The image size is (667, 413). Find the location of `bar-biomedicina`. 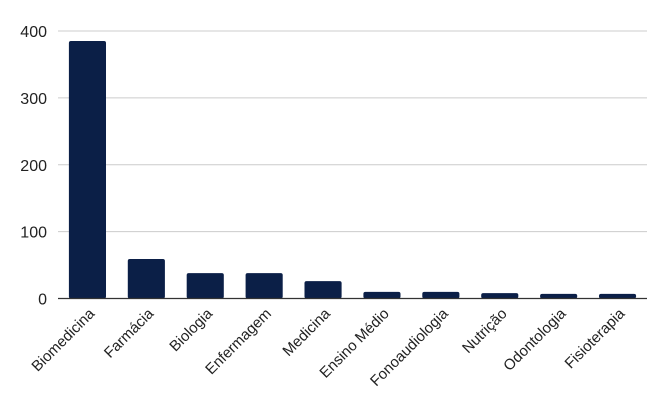

bar-biomedicina is located at coordinates (87, 170).